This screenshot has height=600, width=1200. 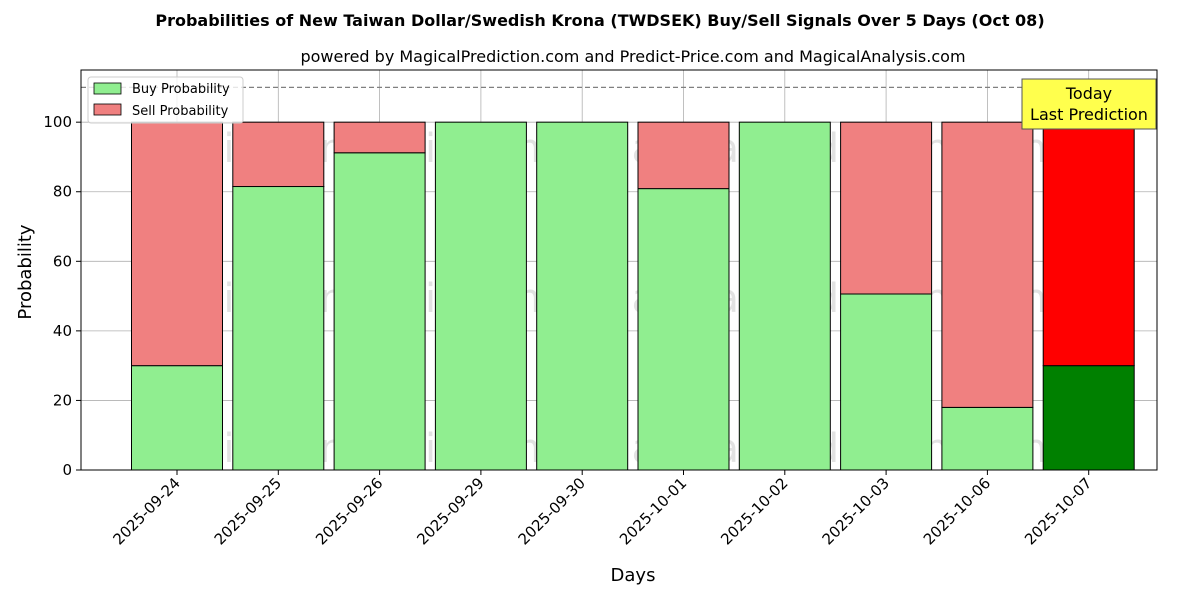 I want to click on x-tick-label: 2025-09-25, so click(x=248, y=511).